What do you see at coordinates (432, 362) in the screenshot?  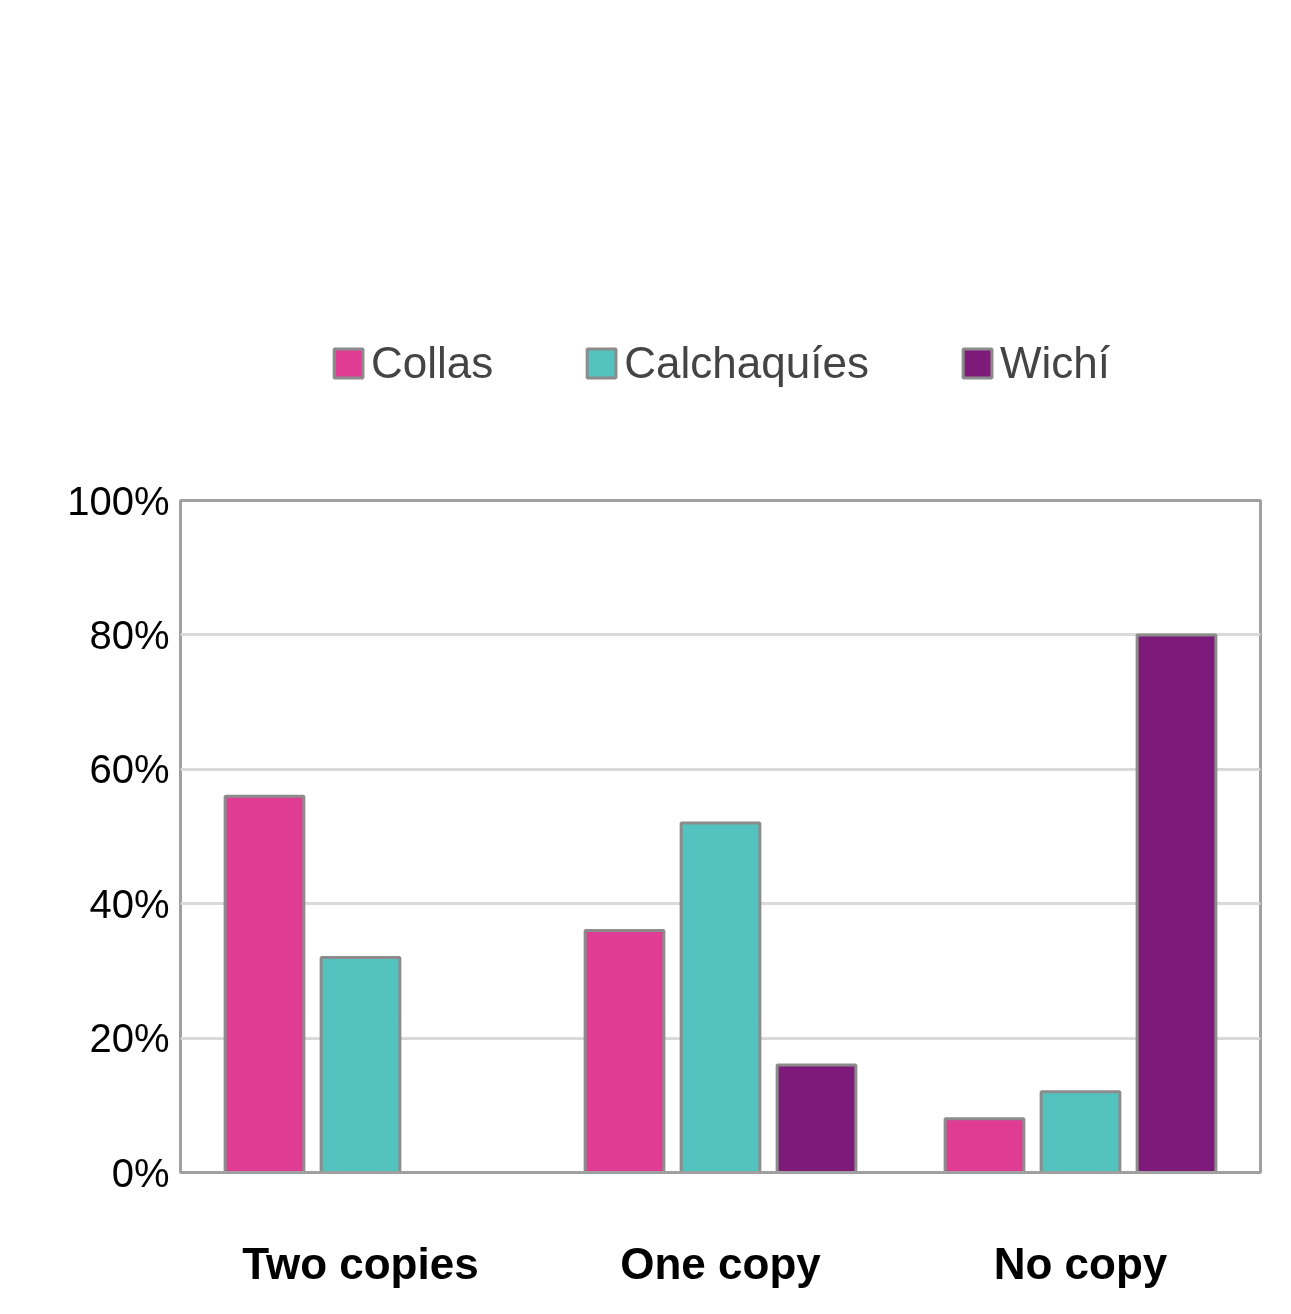 I see `legend-label: Collas` at bounding box center [432, 362].